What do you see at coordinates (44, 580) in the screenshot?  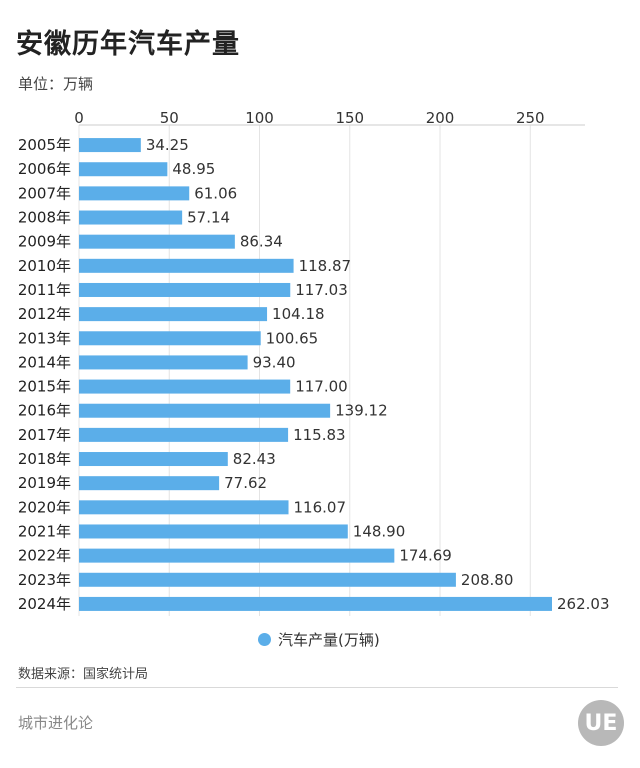 I see `category-label: 2023年` at bounding box center [44, 580].